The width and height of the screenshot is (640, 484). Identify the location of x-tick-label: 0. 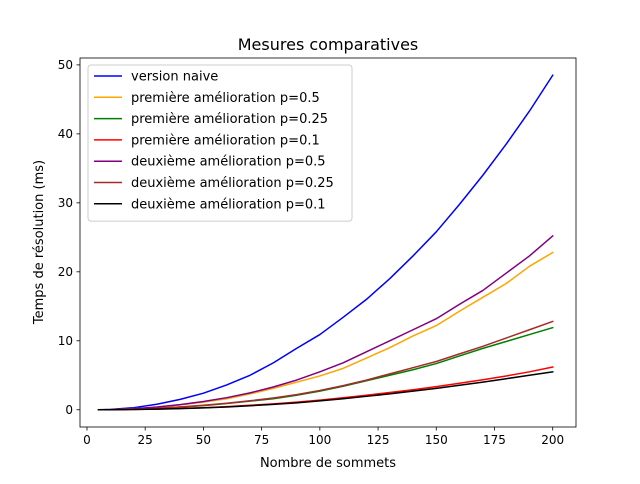
(87, 440).